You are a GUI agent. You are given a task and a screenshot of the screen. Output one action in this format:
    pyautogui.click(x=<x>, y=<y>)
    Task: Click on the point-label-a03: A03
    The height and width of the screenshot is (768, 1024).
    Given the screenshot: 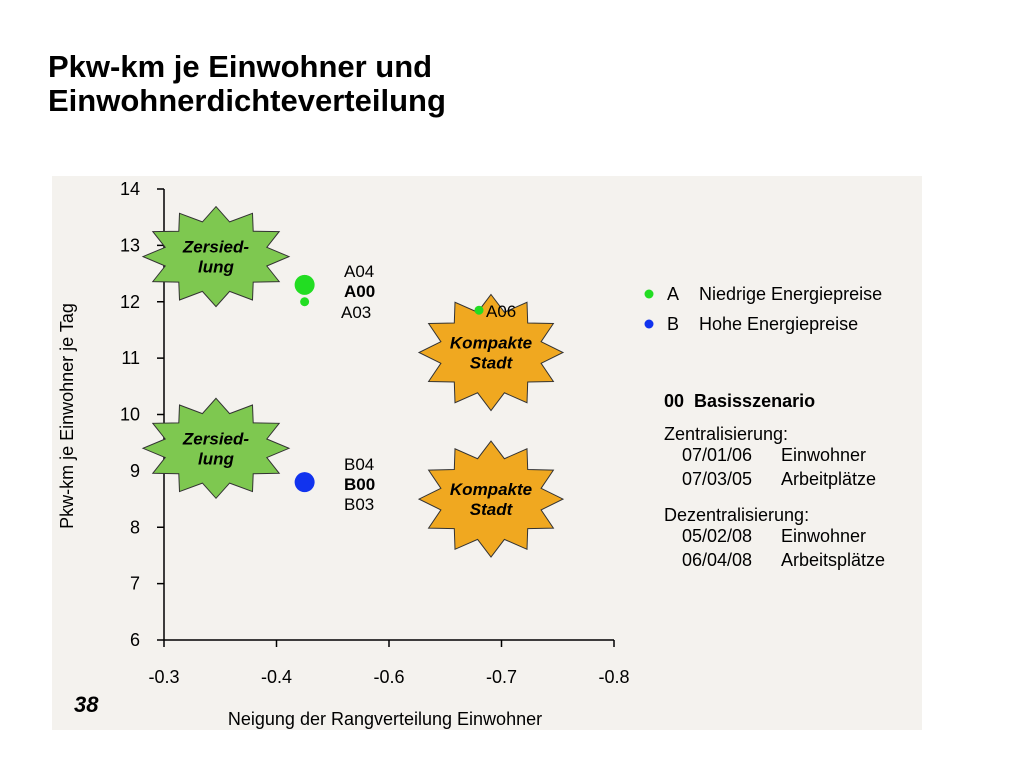 What is the action you would take?
    pyautogui.click(x=356, y=312)
    